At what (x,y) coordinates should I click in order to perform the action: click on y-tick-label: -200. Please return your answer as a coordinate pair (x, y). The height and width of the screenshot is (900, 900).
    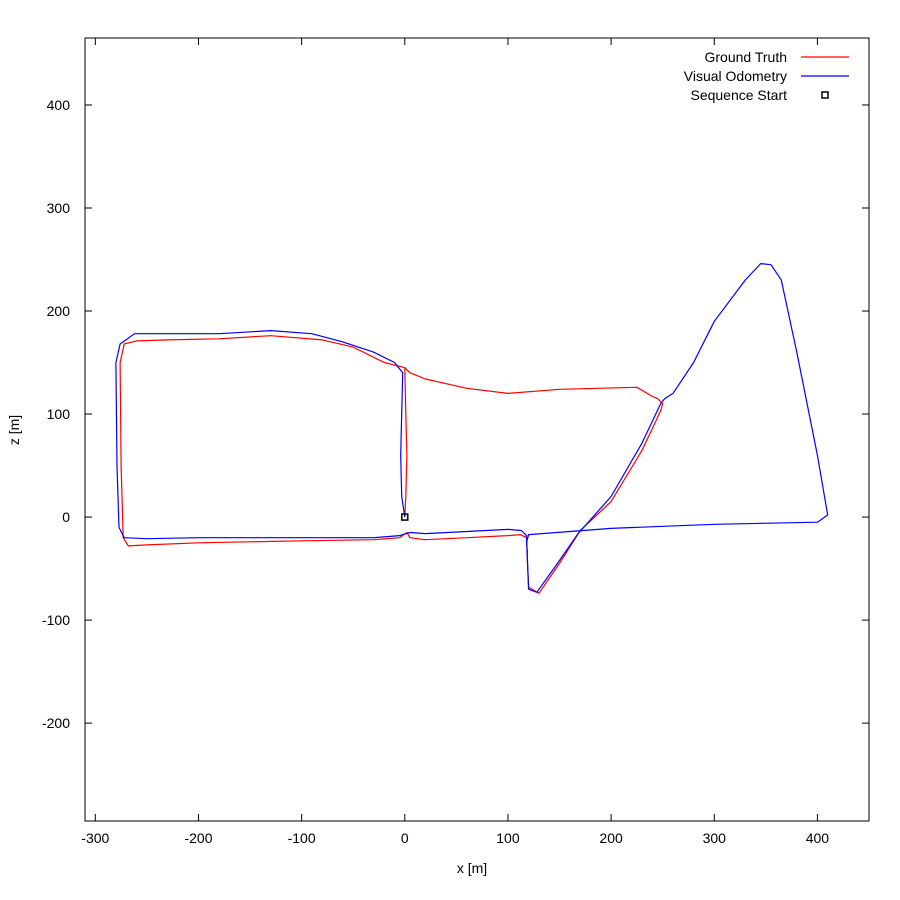
    Looking at the image, I should click on (56, 723).